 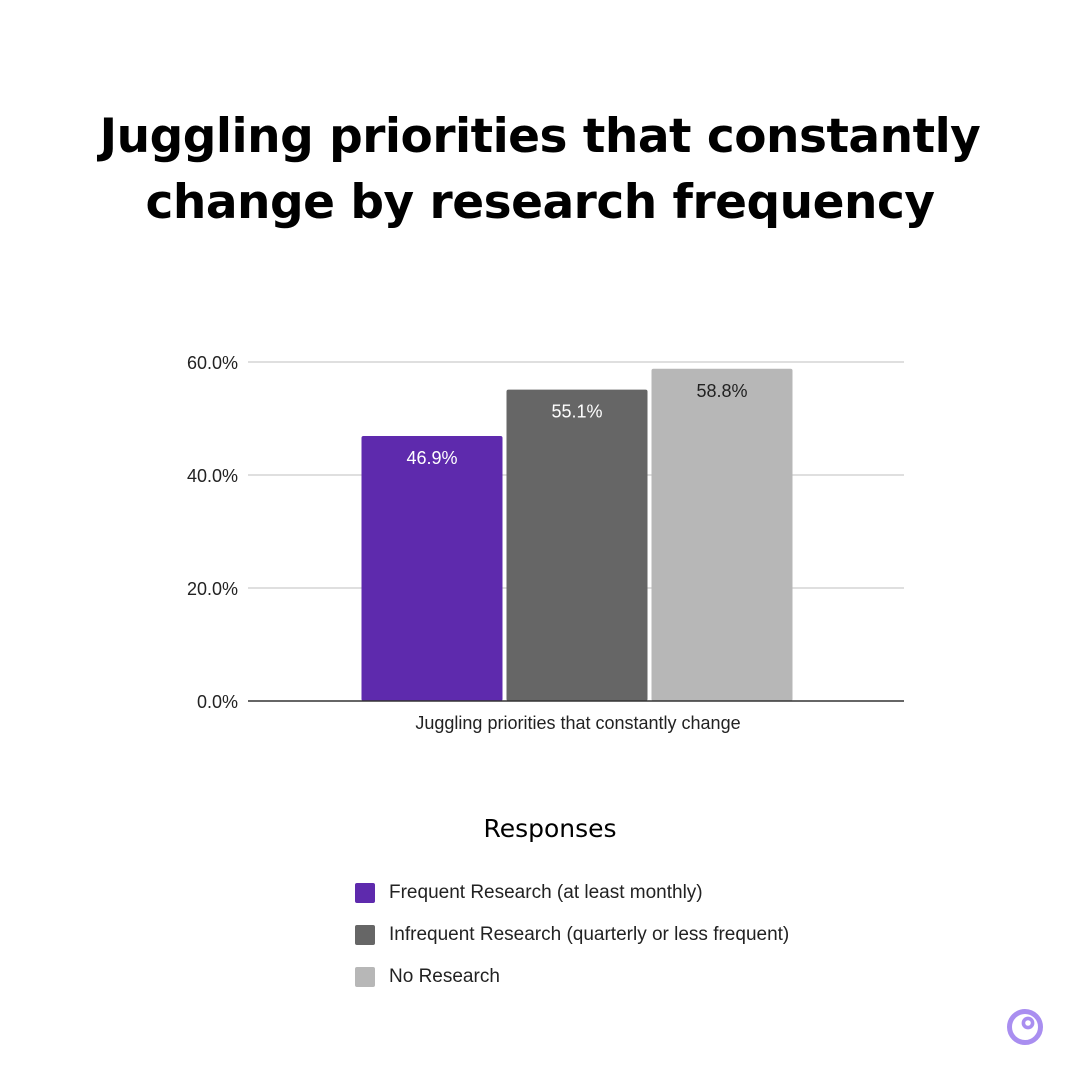 What do you see at coordinates (572, 977) in the screenshot?
I see `legend-item-no-research: No Research` at bounding box center [572, 977].